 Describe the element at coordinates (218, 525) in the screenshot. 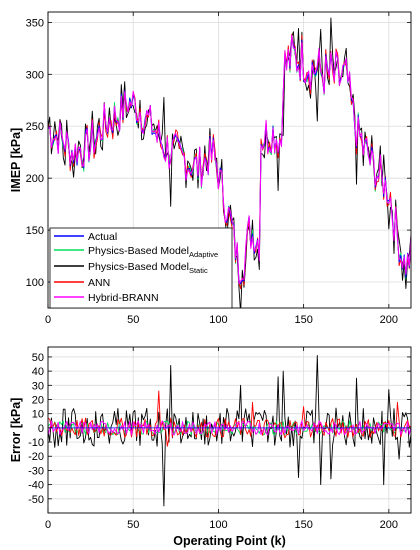

I see `bot-xtick-label: 100` at that location.